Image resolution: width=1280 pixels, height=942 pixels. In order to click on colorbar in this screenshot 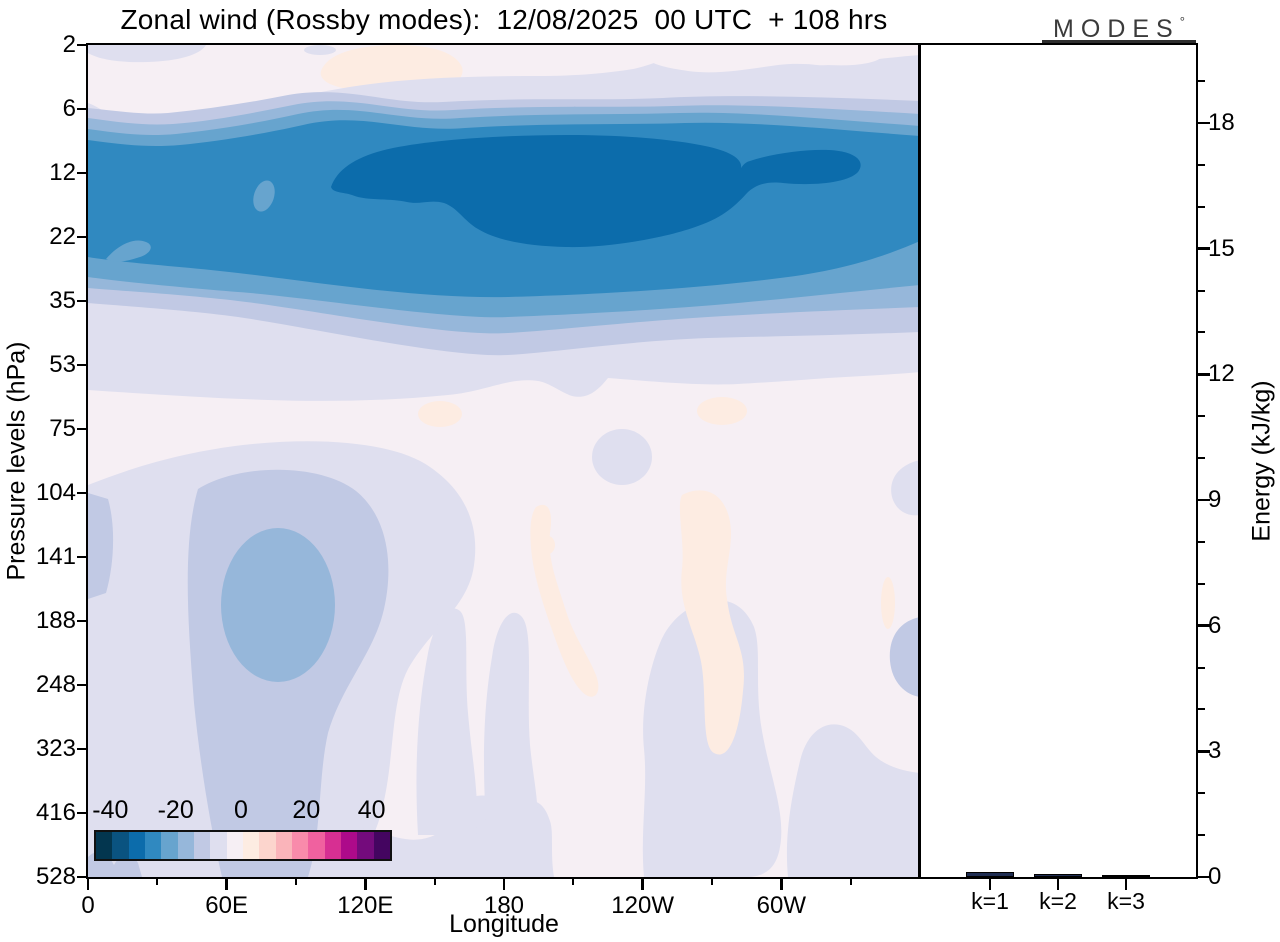, I will do `click(243, 845)`.